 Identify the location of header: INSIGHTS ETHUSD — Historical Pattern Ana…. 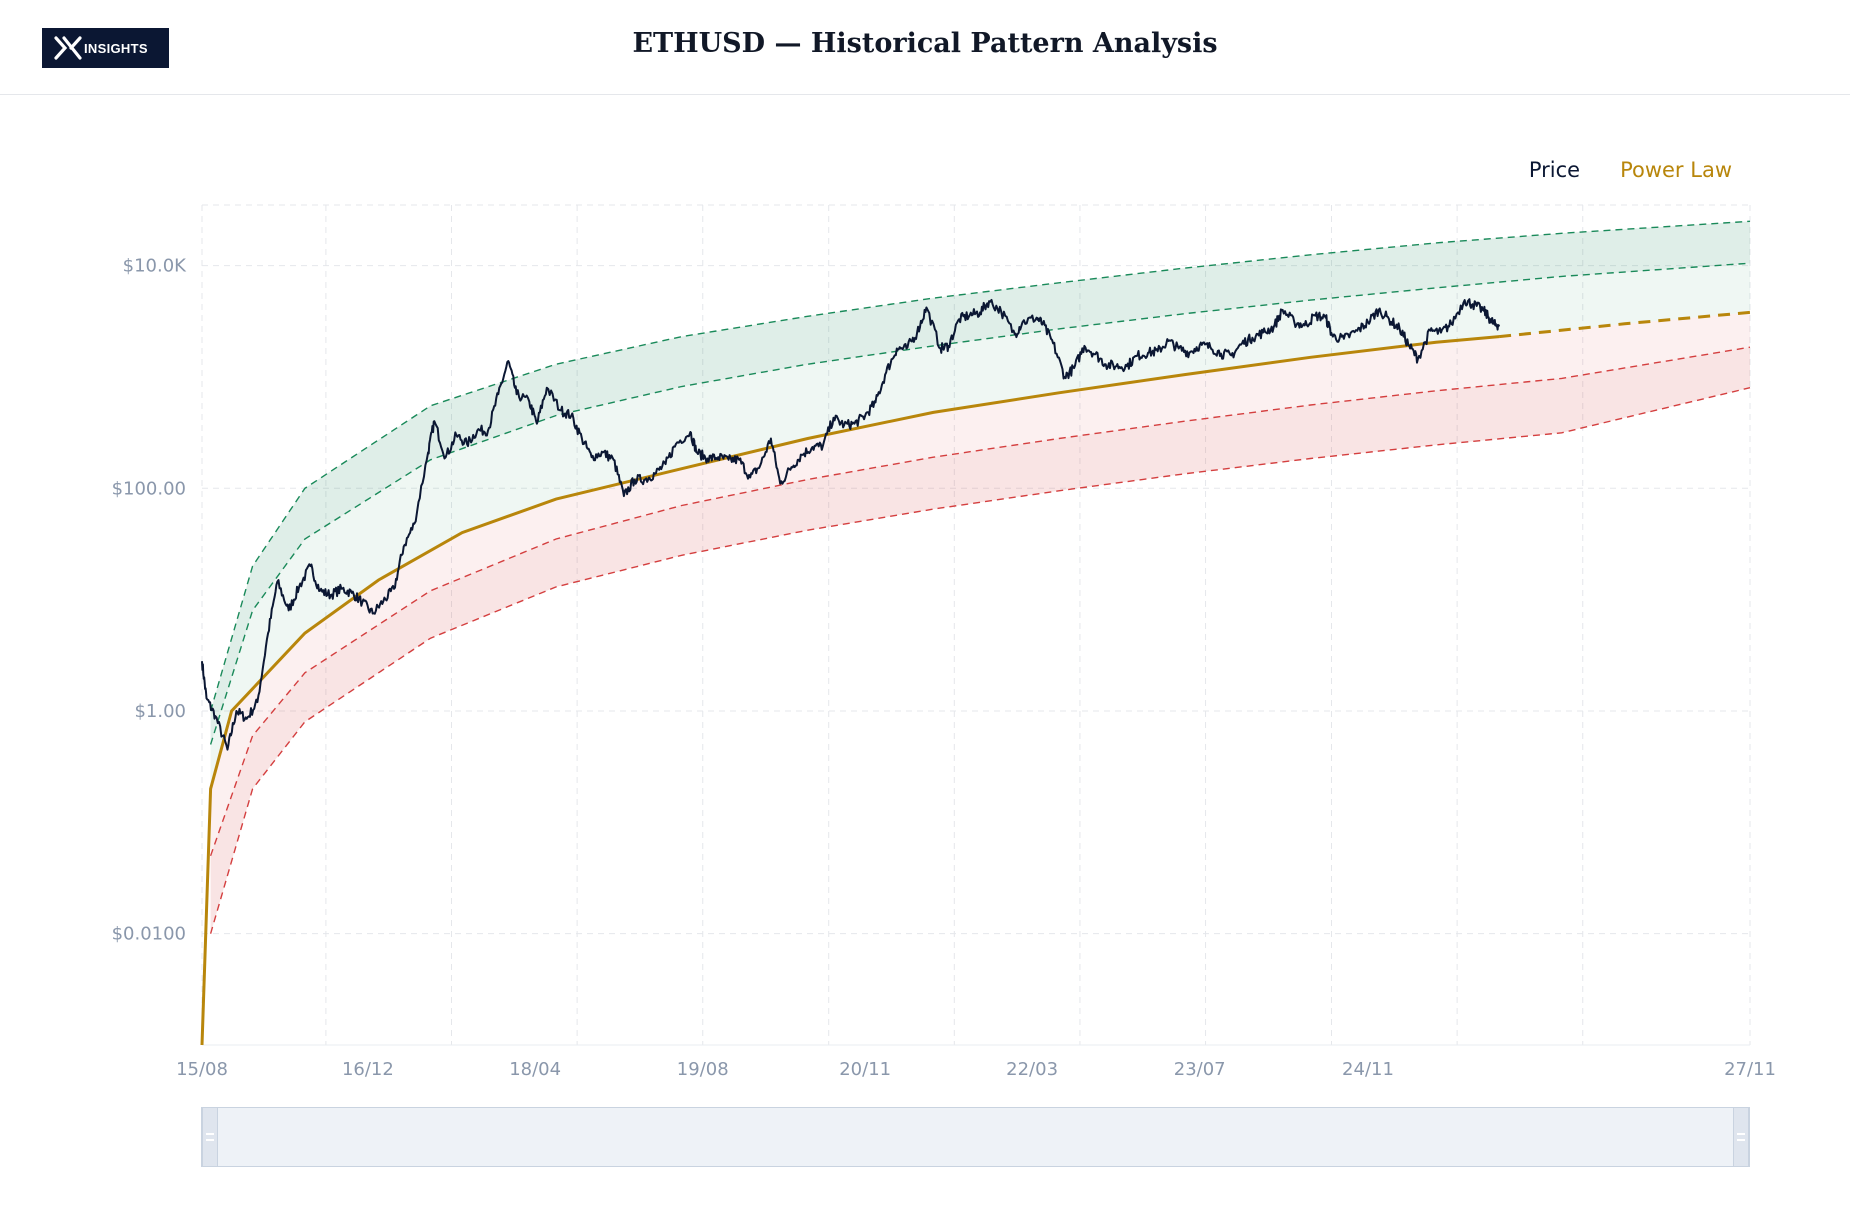
(925, 47).